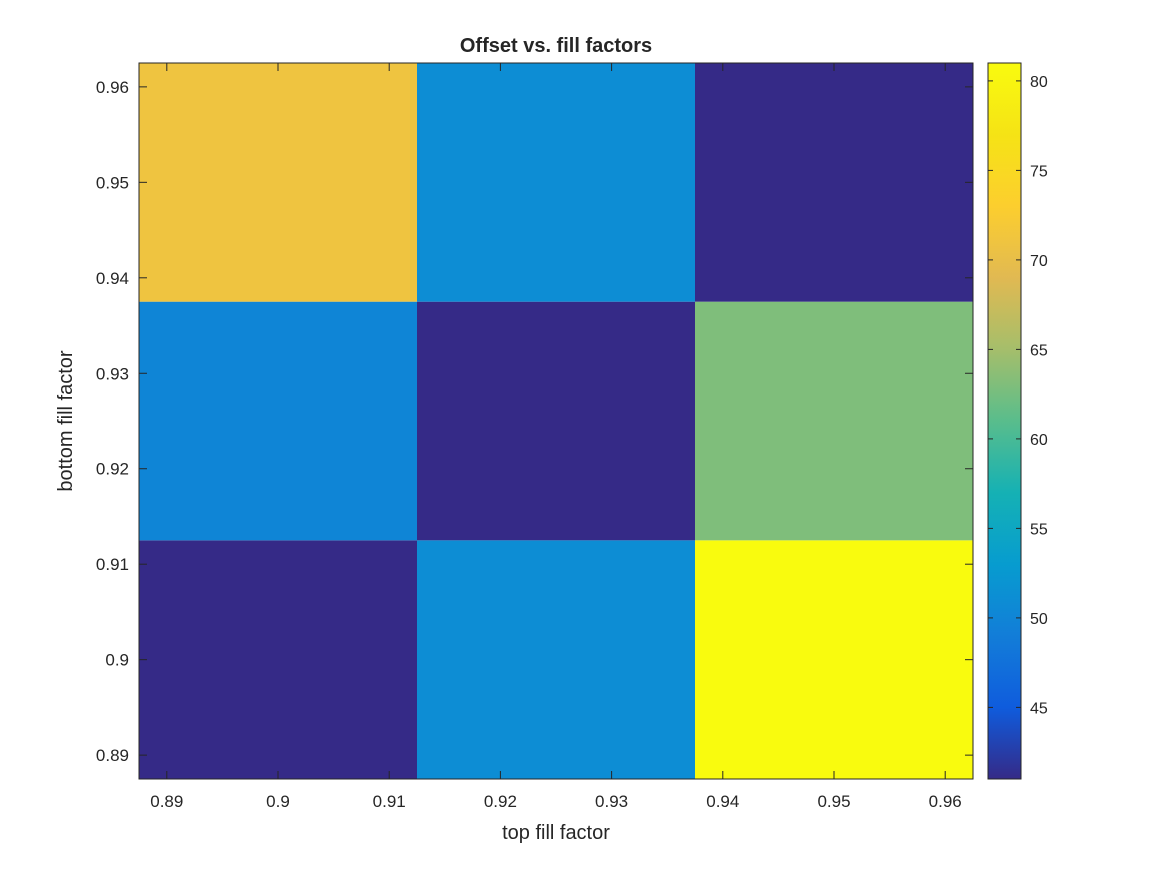  Describe the element at coordinates (556, 833) in the screenshot. I see `x-axis-label: top fill factor` at that location.